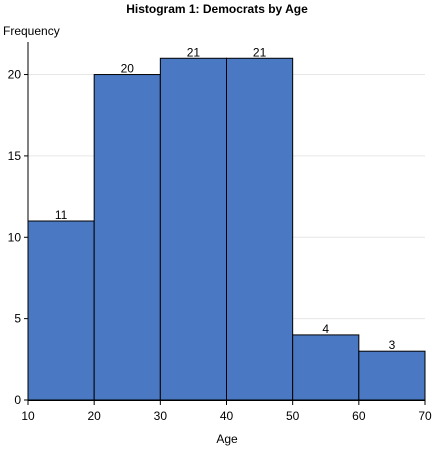 The image size is (434, 455). I want to click on y-tick-label: 0, so click(17, 400).